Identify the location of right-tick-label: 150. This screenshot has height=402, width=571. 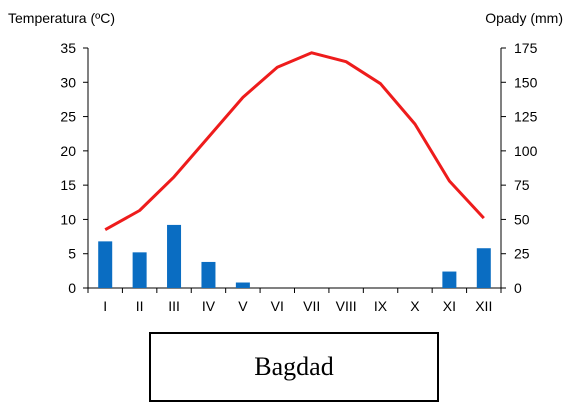
(526, 82).